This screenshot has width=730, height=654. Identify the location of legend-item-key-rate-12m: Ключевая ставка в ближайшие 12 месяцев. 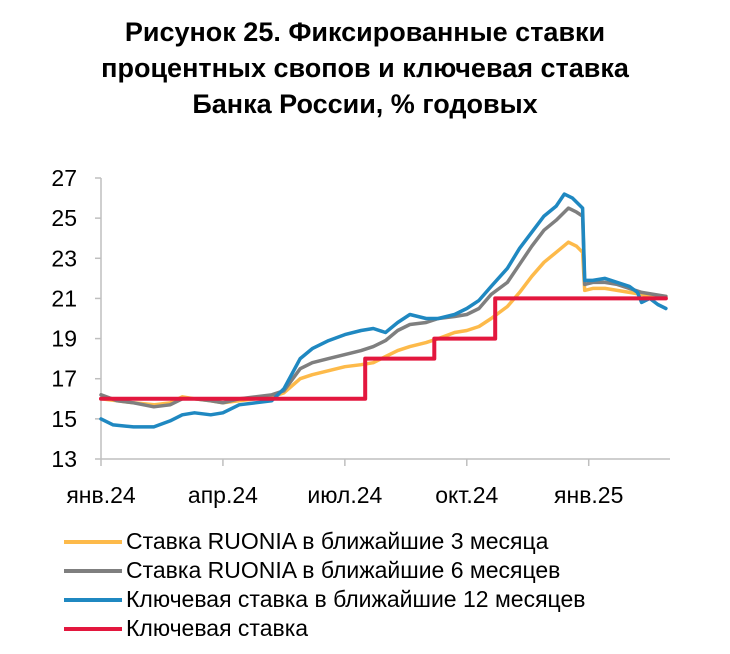
(324, 599).